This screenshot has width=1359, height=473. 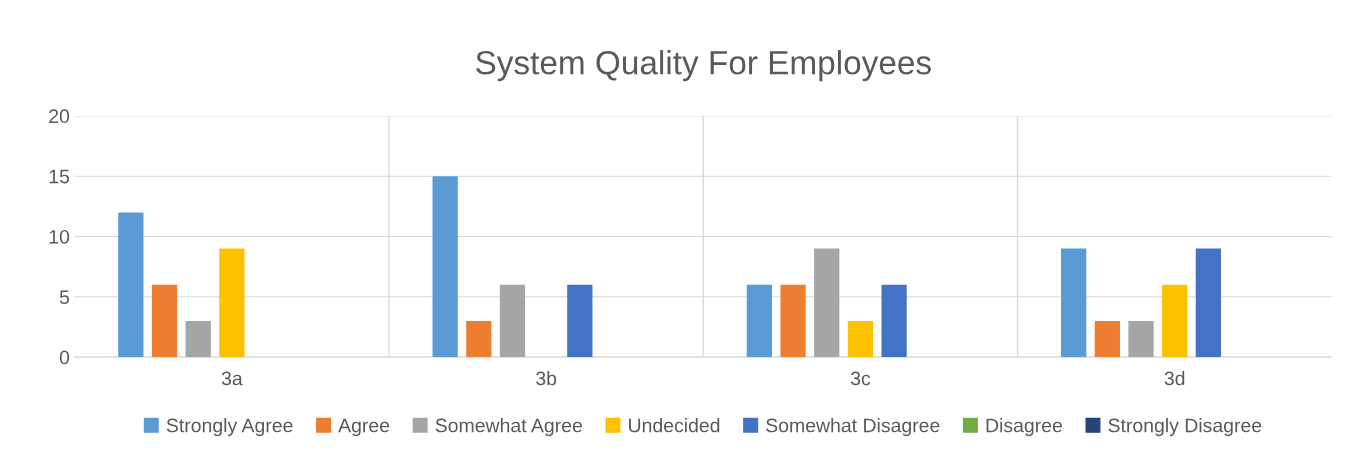 I want to click on legend-label: Strongly Agree, so click(x=229, y=427).